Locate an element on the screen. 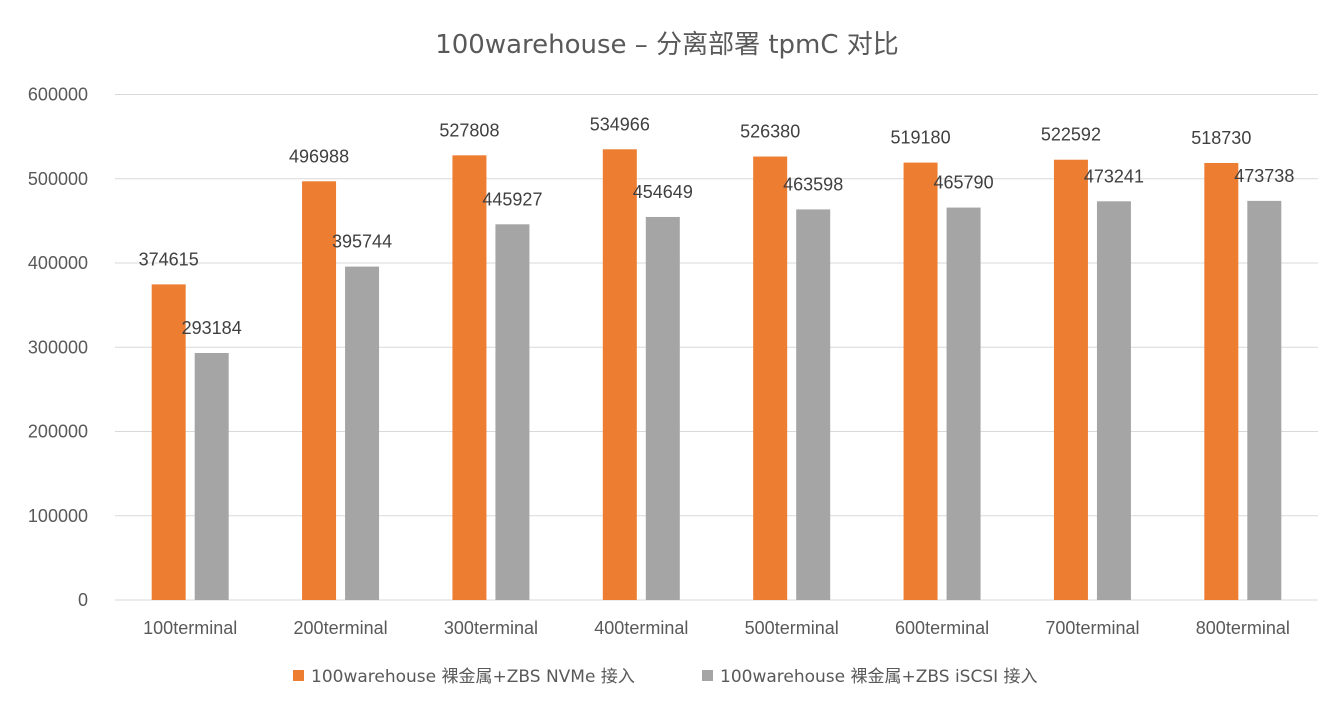  y-tick-label: 200000 is located at coordinates (58, 432).